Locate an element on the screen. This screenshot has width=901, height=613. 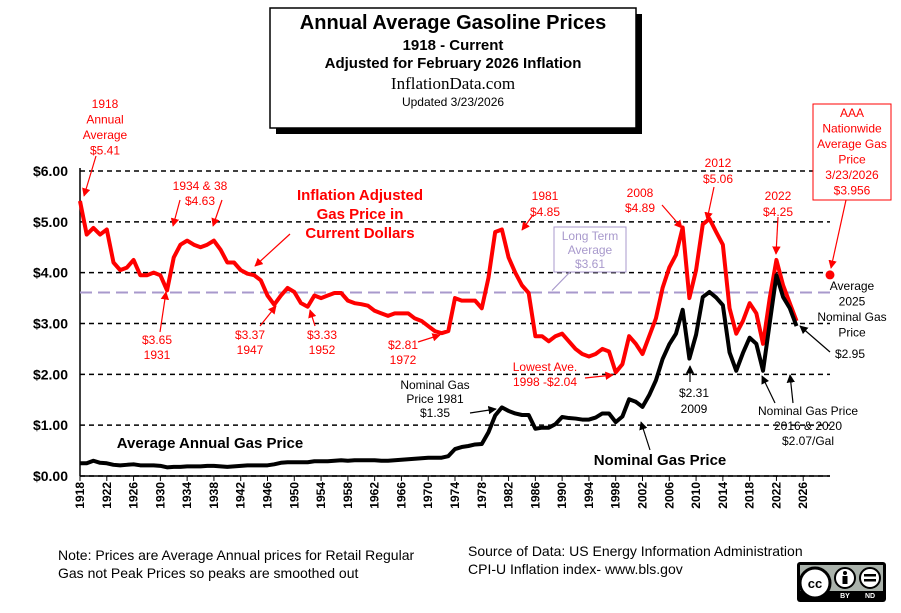
y-tick-label: $0.00 is located at coordinates (50, 476).